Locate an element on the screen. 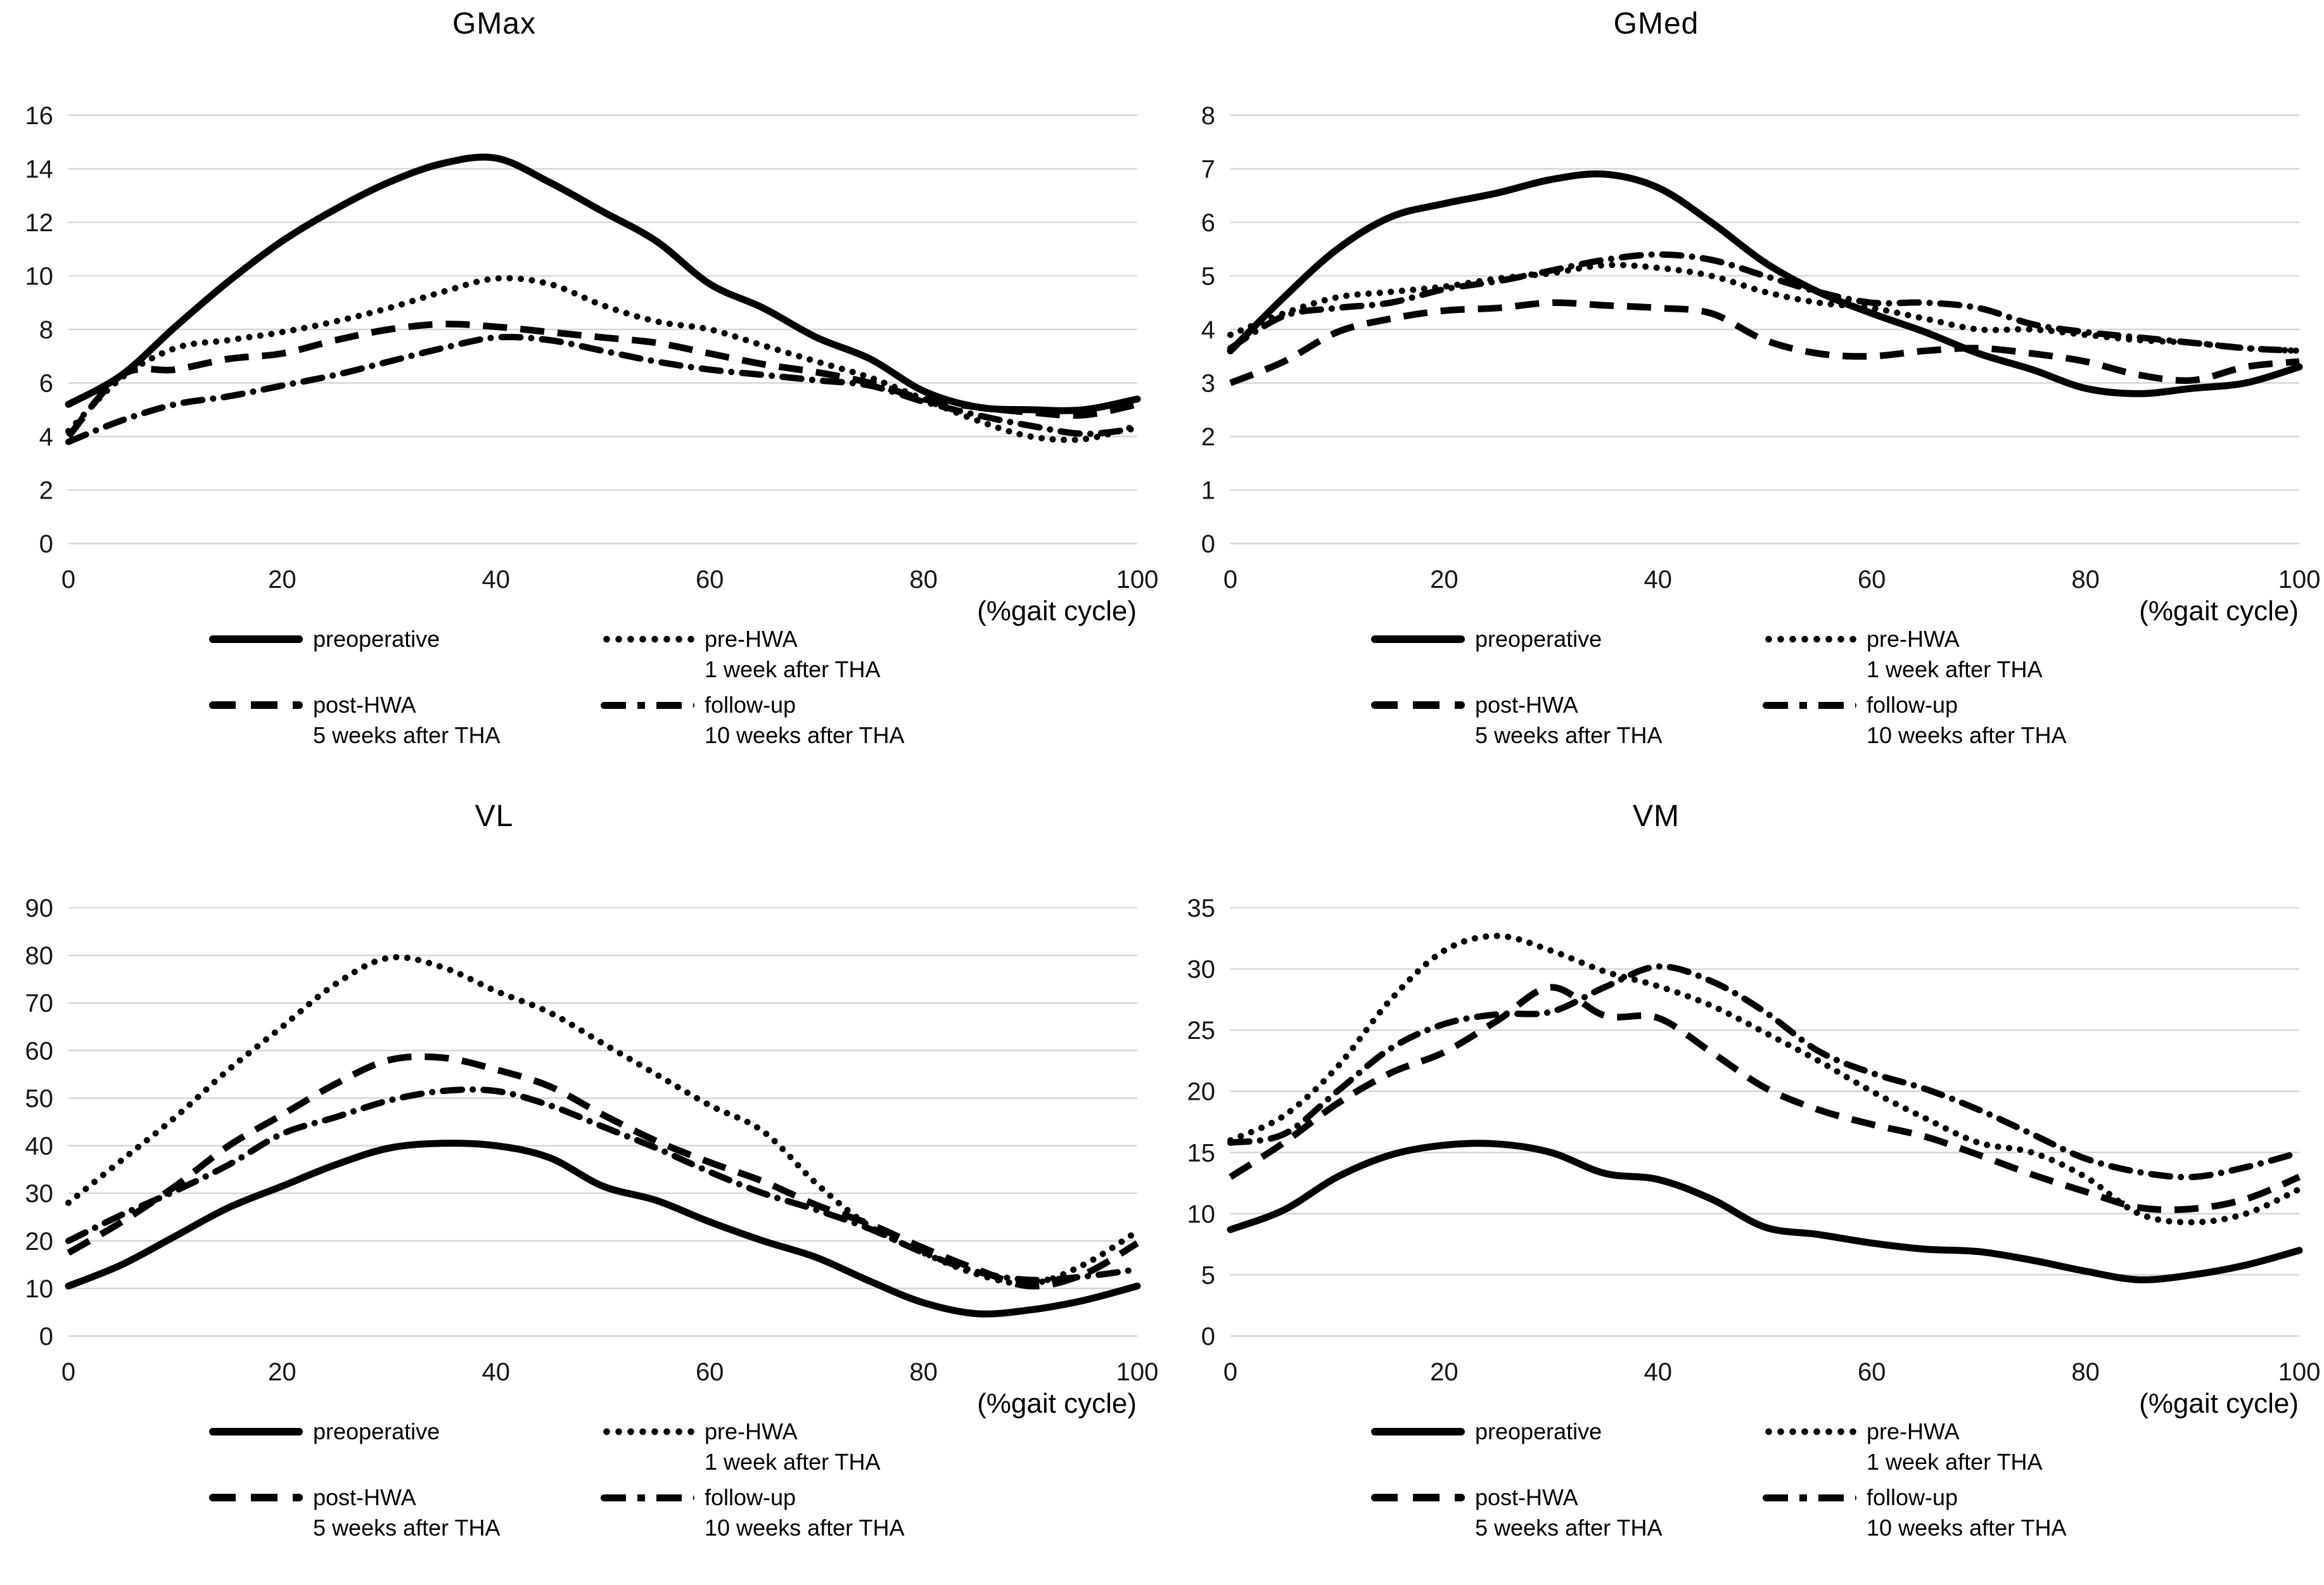 This screenshot has width=2324, height=1585. y-tick-label: 15 is located at coordinates (1201, 1153).